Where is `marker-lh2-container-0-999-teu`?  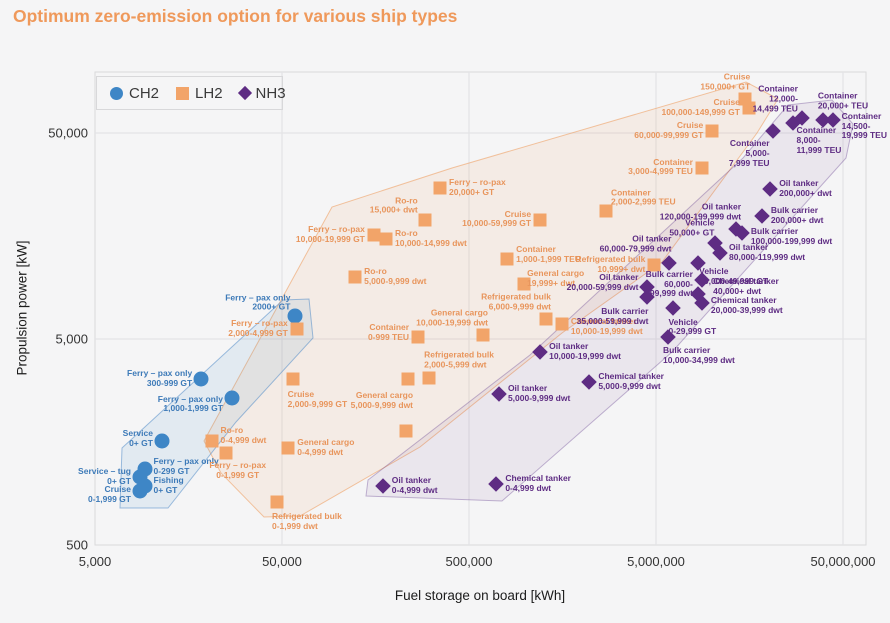
marker-lh2-container-0-999-teu is located at coordinates (418, 337).